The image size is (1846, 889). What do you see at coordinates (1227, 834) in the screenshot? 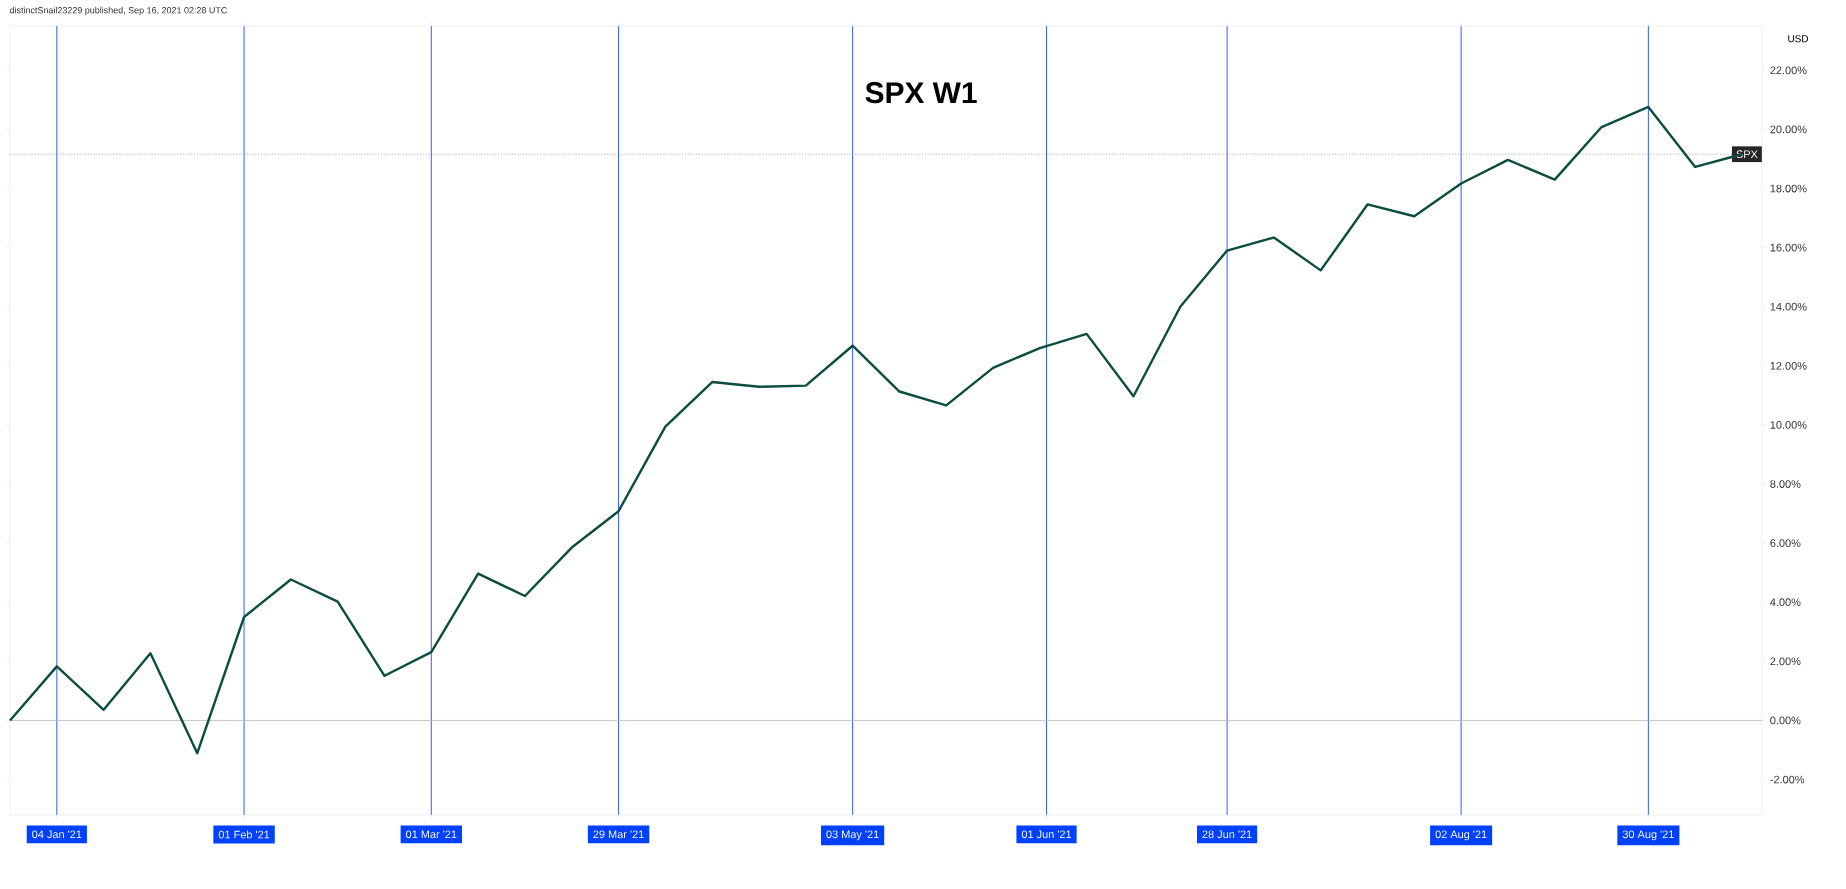
I see `x-tick-label: 28 Jun '21` at bounding box center [1227, 834].